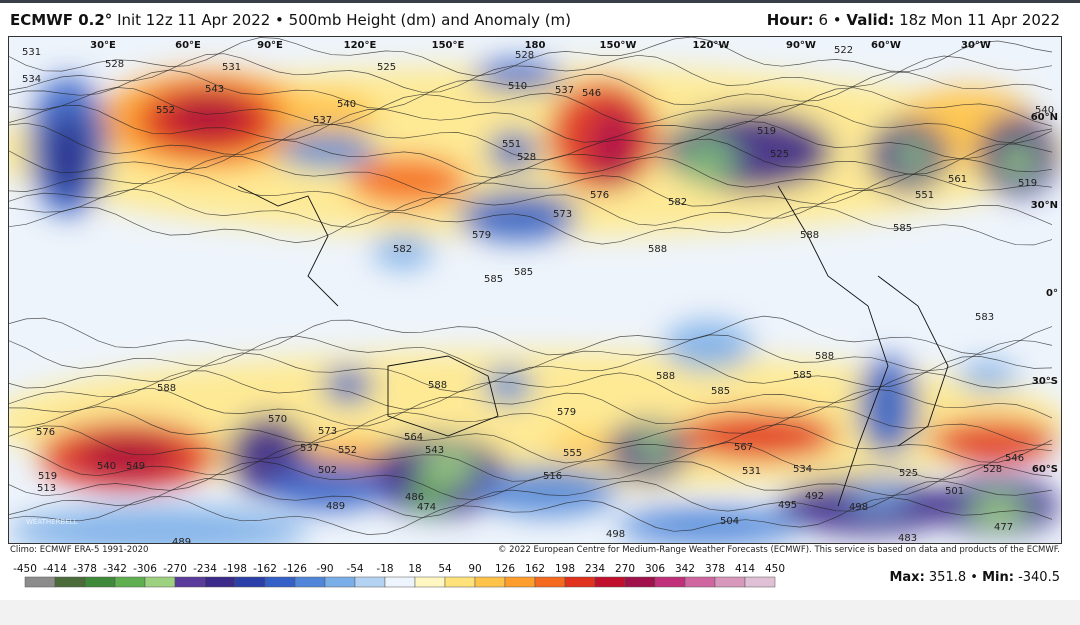  What do you see at coordinates (265, 569) in the screenshot?
I see `colorbar-tick-label: -162` at bounding box center [265, 569].